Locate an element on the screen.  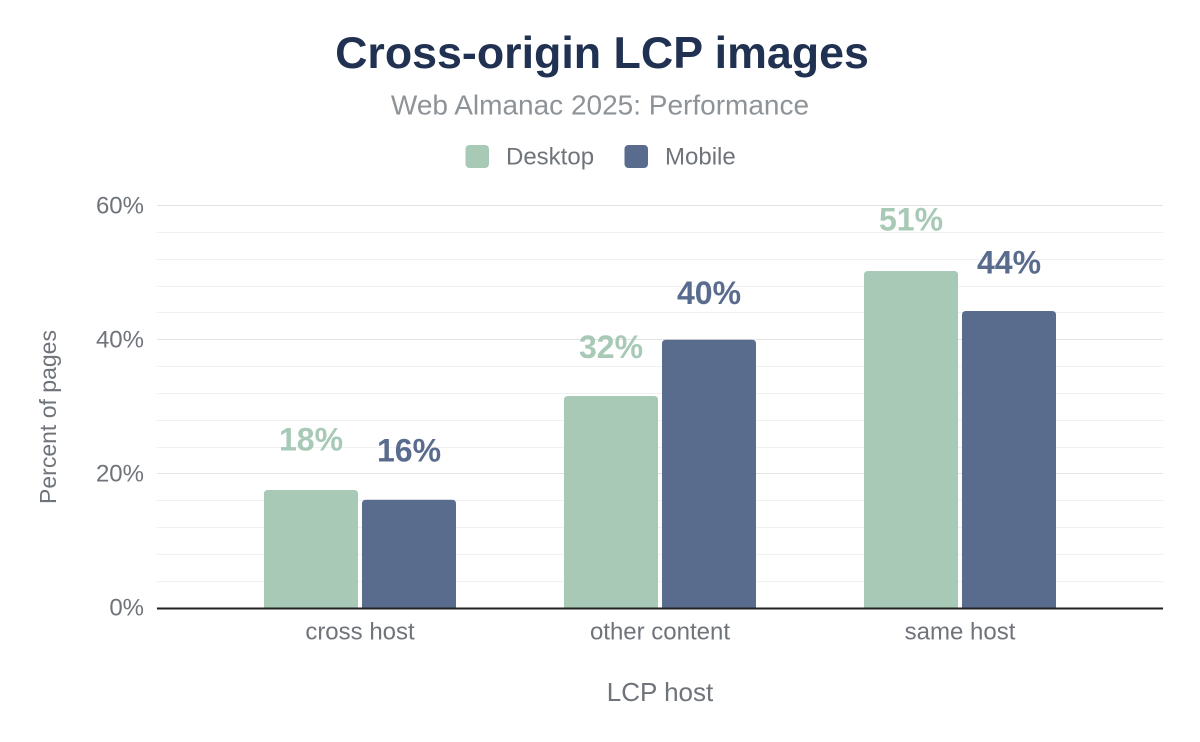
svg-text: 51% is located at coordinates (911, 220).